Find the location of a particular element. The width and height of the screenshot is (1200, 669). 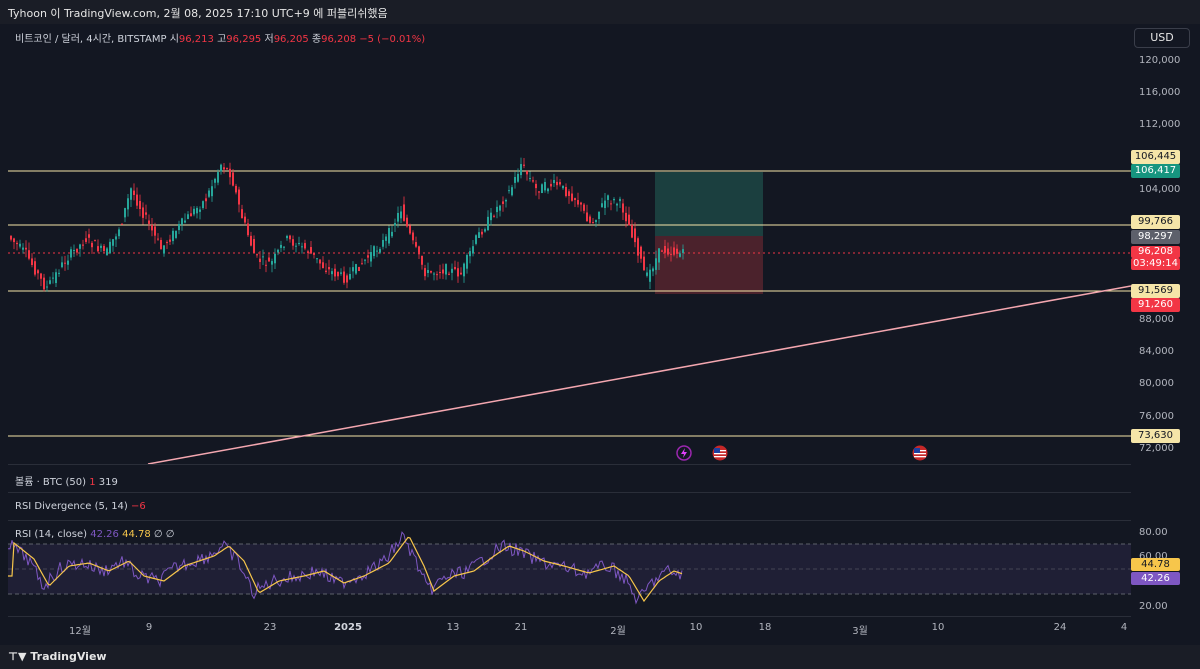

volume-panel is located at coordinates (569, 478).